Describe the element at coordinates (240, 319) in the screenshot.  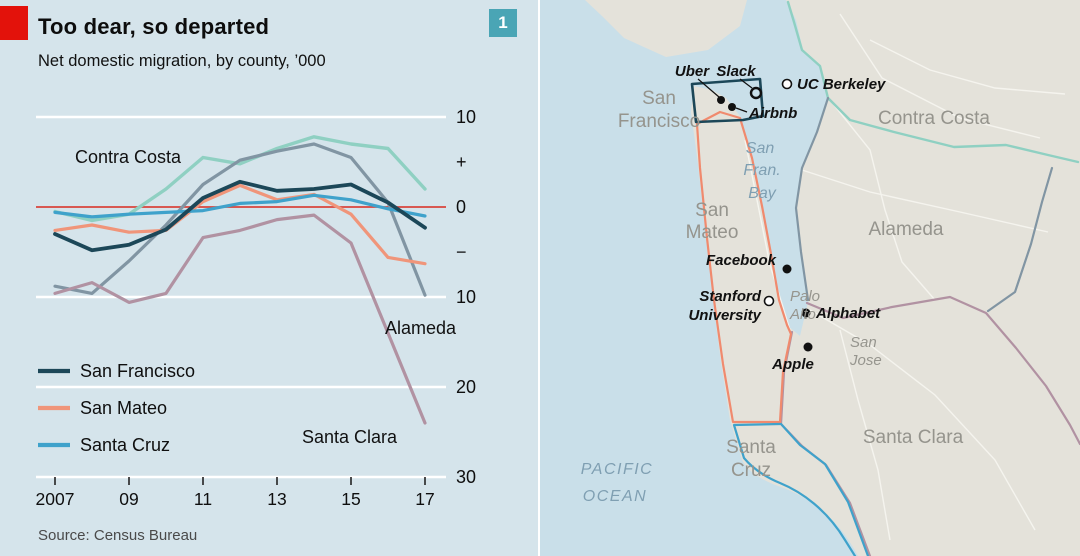
I see `series-line-santa-clara` at that location.